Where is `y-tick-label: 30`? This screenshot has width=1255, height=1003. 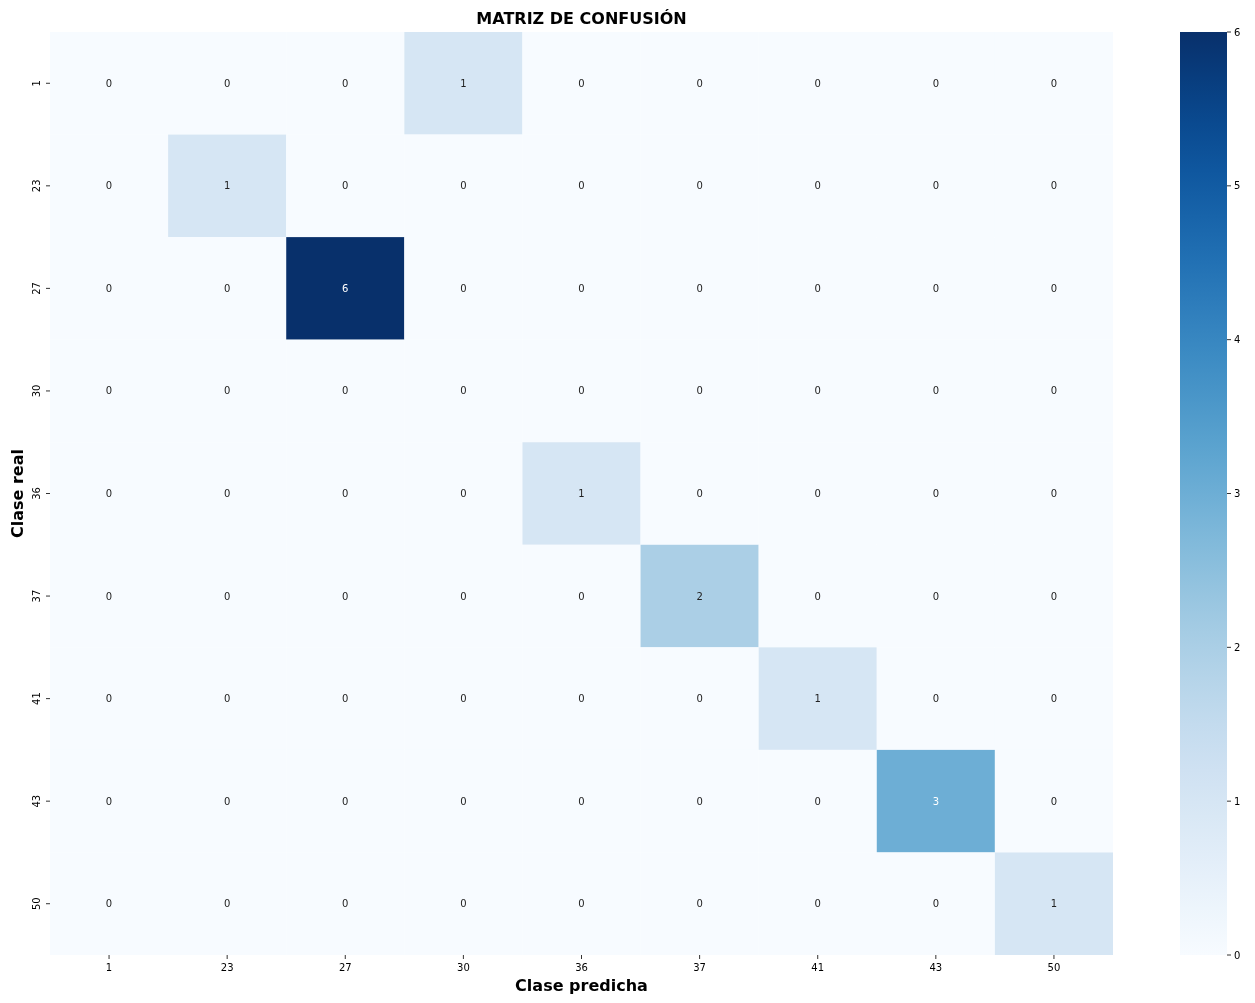
y-tick-label: 30 is located at coordinates (36, 391).